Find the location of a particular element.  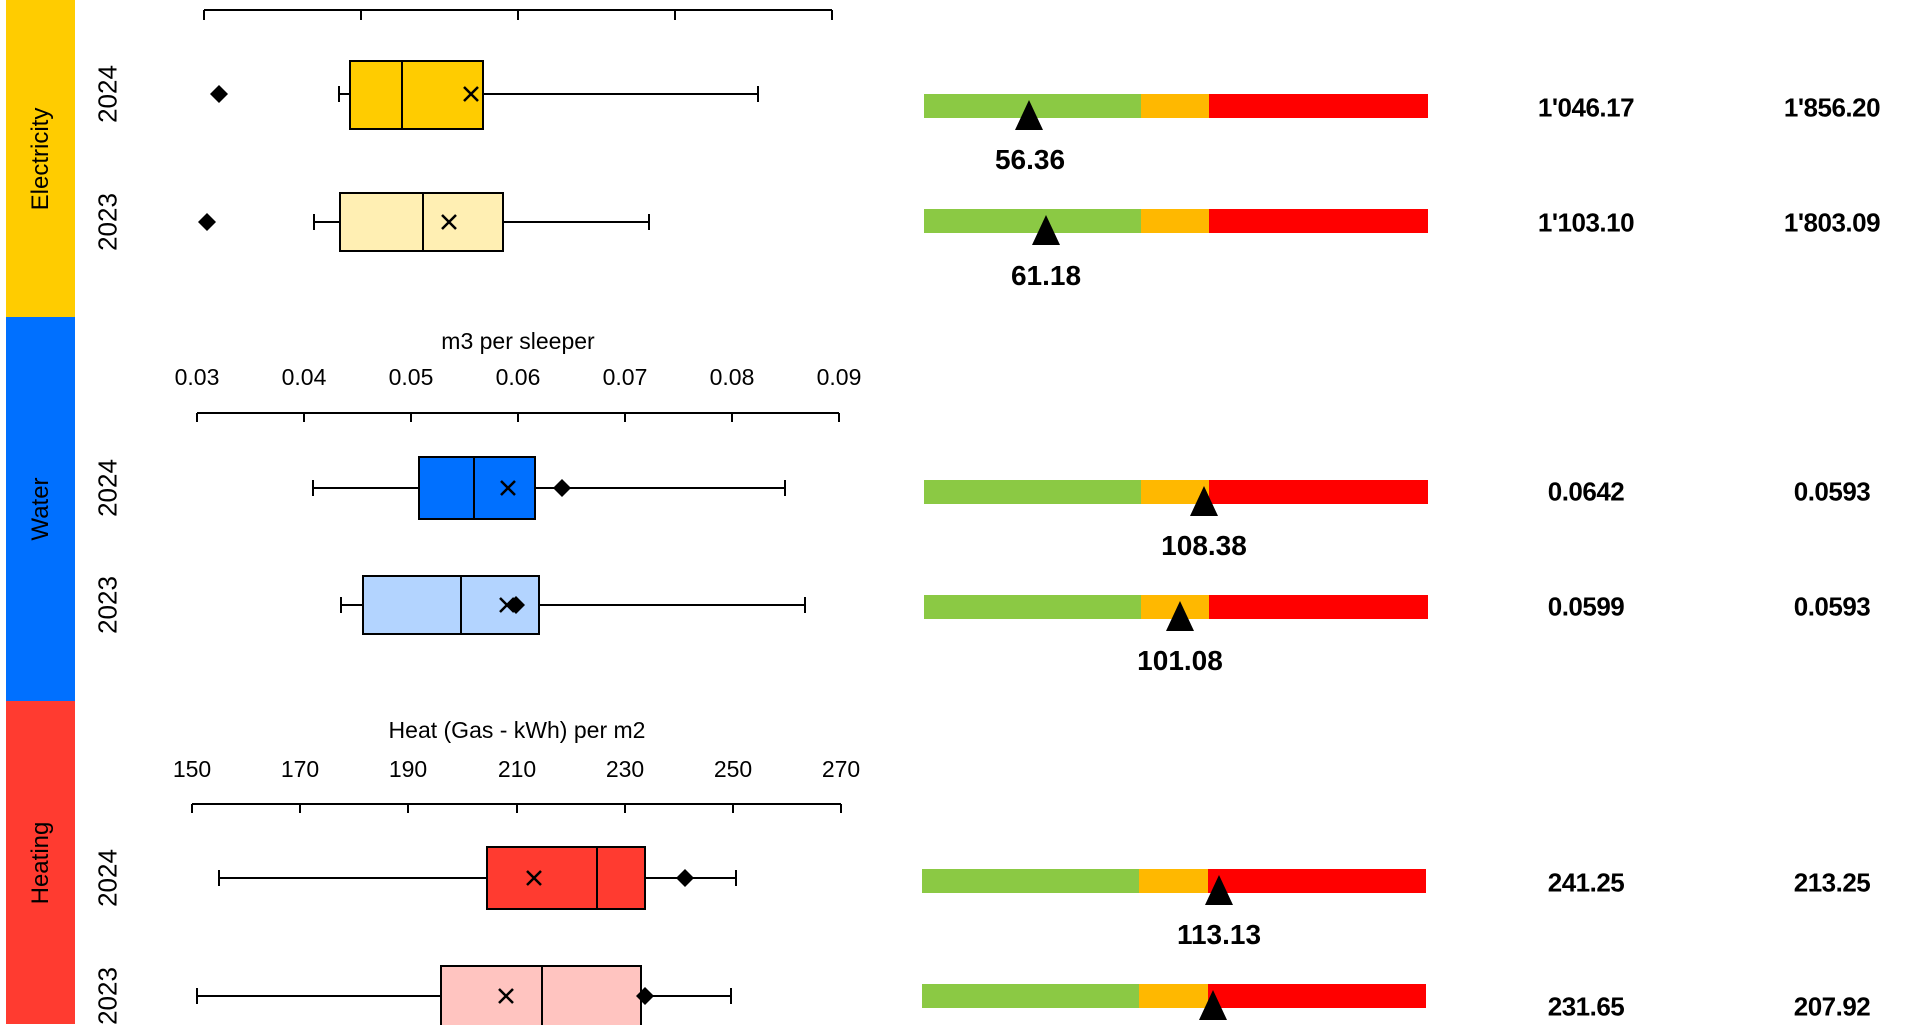

value-col1: 1'103.10 is located at coordinates (1586, 222).